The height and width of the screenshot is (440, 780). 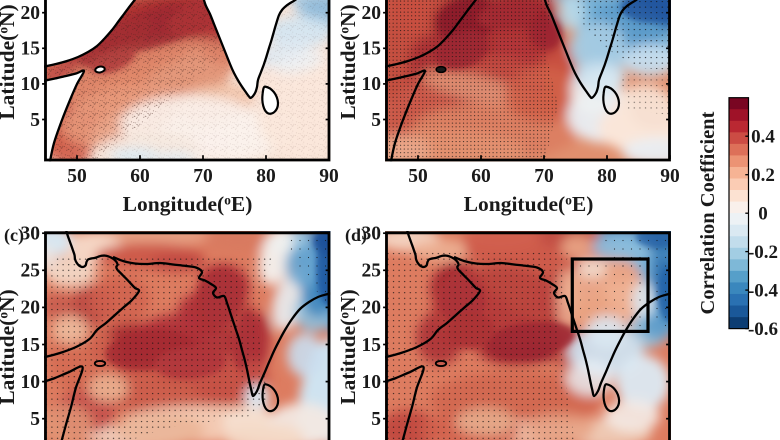 I want to click on svg-text: 0.2, so click(x=763, y=175).